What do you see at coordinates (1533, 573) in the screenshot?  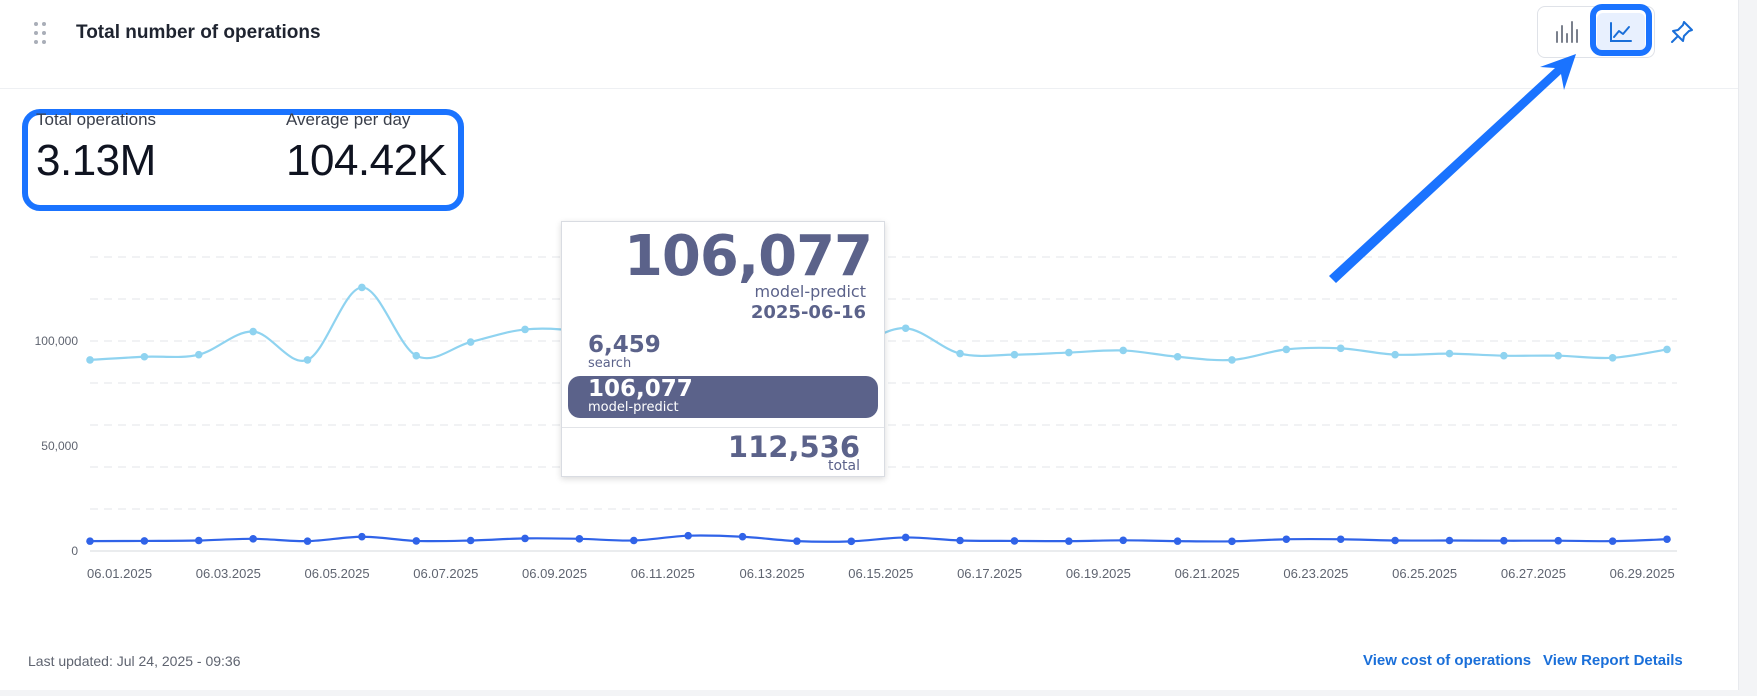 I see `x-tick-label: 06.27.2025` at bounding box center [1533, 573].